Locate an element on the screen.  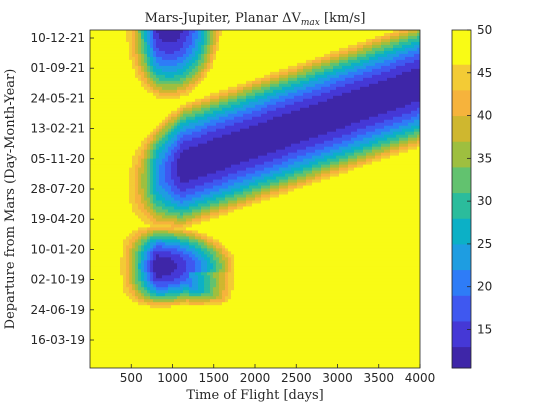
chart-title-main: Mars-Jupiter, Planar ΔV is located at coordinates (223, 18).